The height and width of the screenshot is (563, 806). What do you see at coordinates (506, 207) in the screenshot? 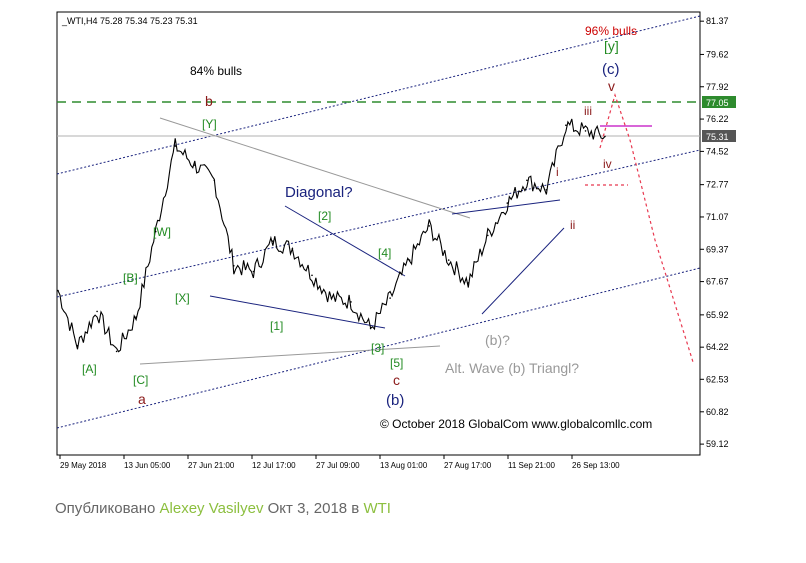
I see `triangle-upper-line` at bounding box center [506, 207].